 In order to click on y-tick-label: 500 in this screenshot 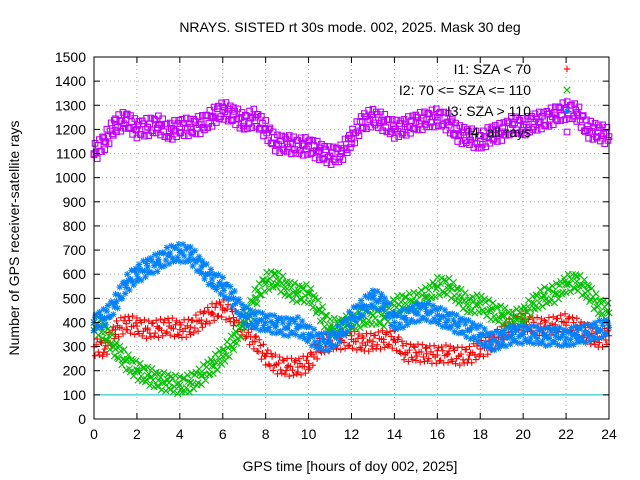, I will do `click(75, 298)`.